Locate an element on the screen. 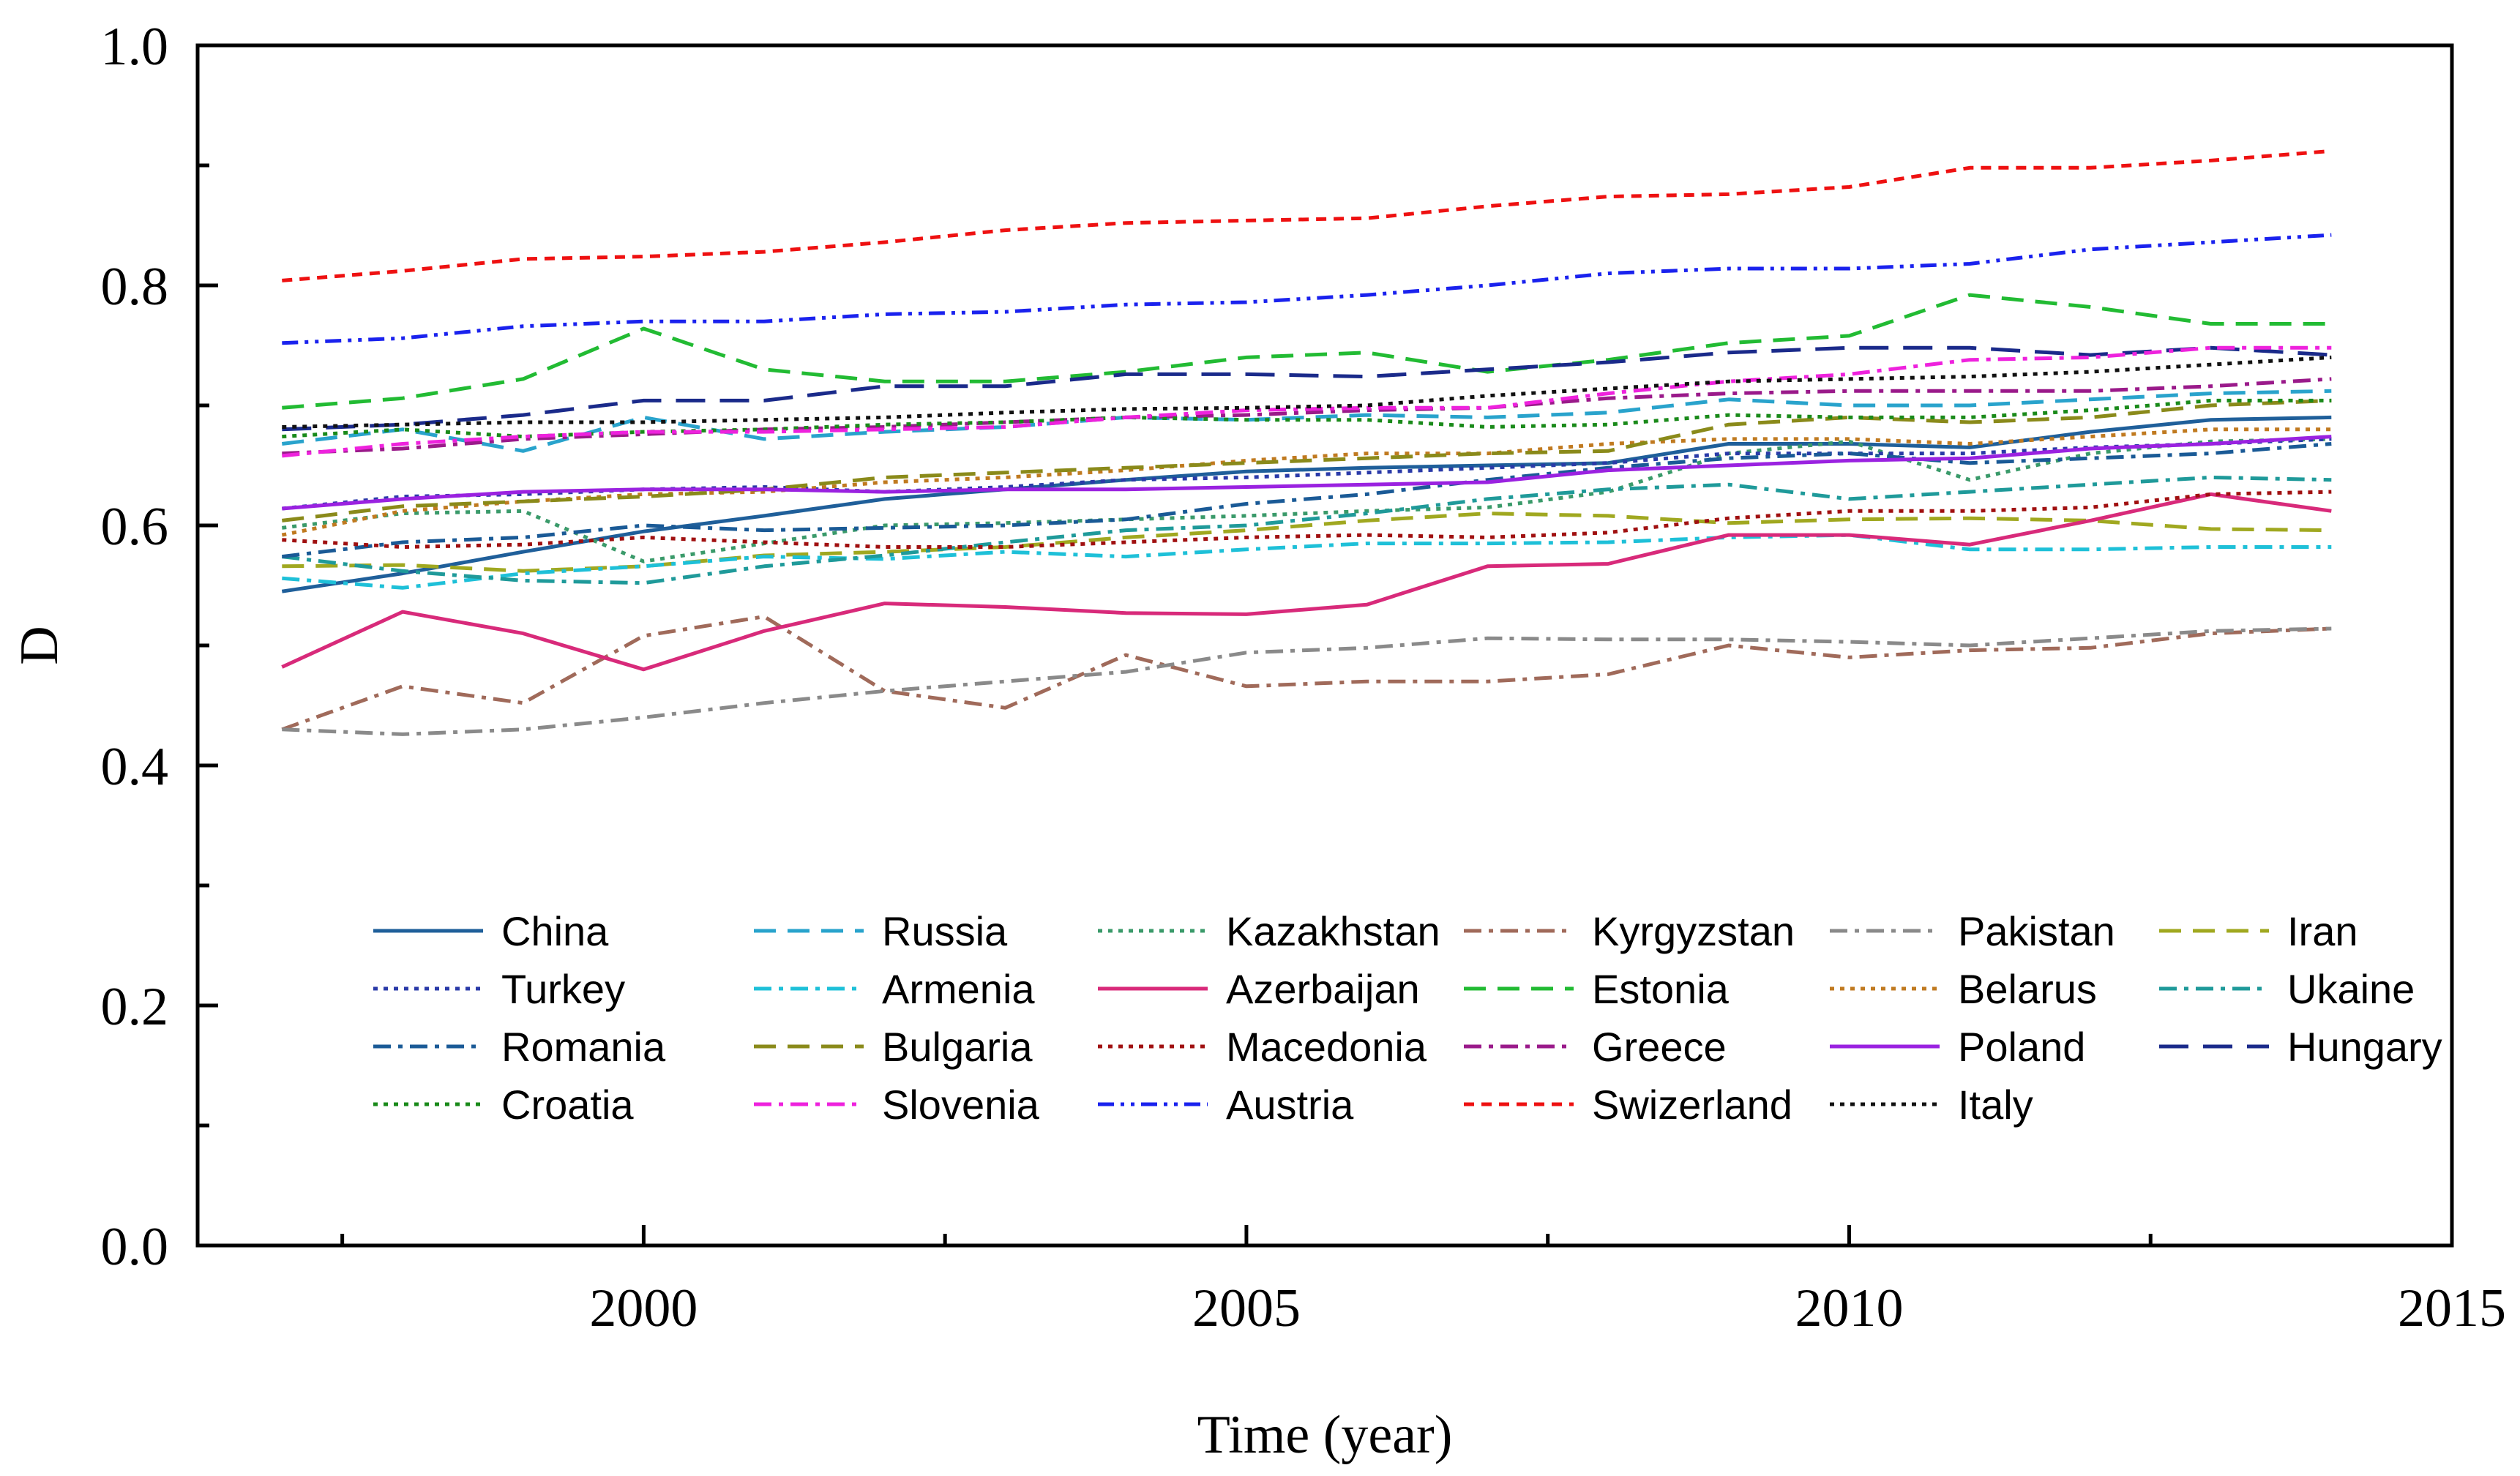 This screenshot has height=1476, width=2520. legend-label-azerbaijan: Azerbaijan is located at coordinates (1323, 989).